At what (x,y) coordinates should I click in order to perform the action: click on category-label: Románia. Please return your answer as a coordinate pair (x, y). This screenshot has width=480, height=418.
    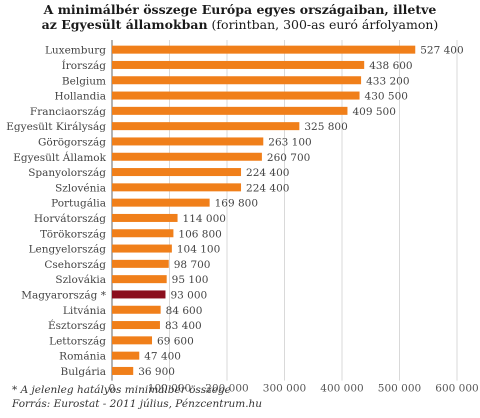
    Looking at the image, I should click on (82, 357).